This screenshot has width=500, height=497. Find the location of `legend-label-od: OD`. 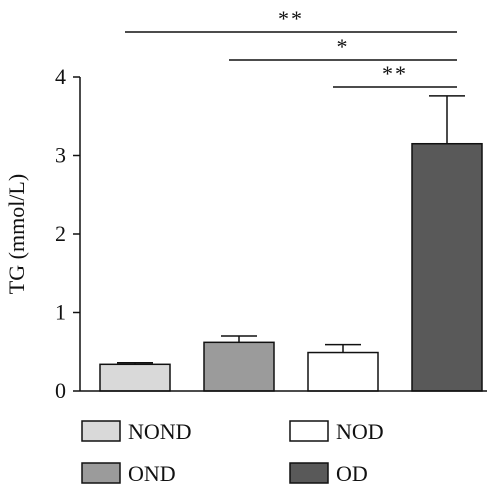

legend-label-od: OD is located at coordinates (352, 473).